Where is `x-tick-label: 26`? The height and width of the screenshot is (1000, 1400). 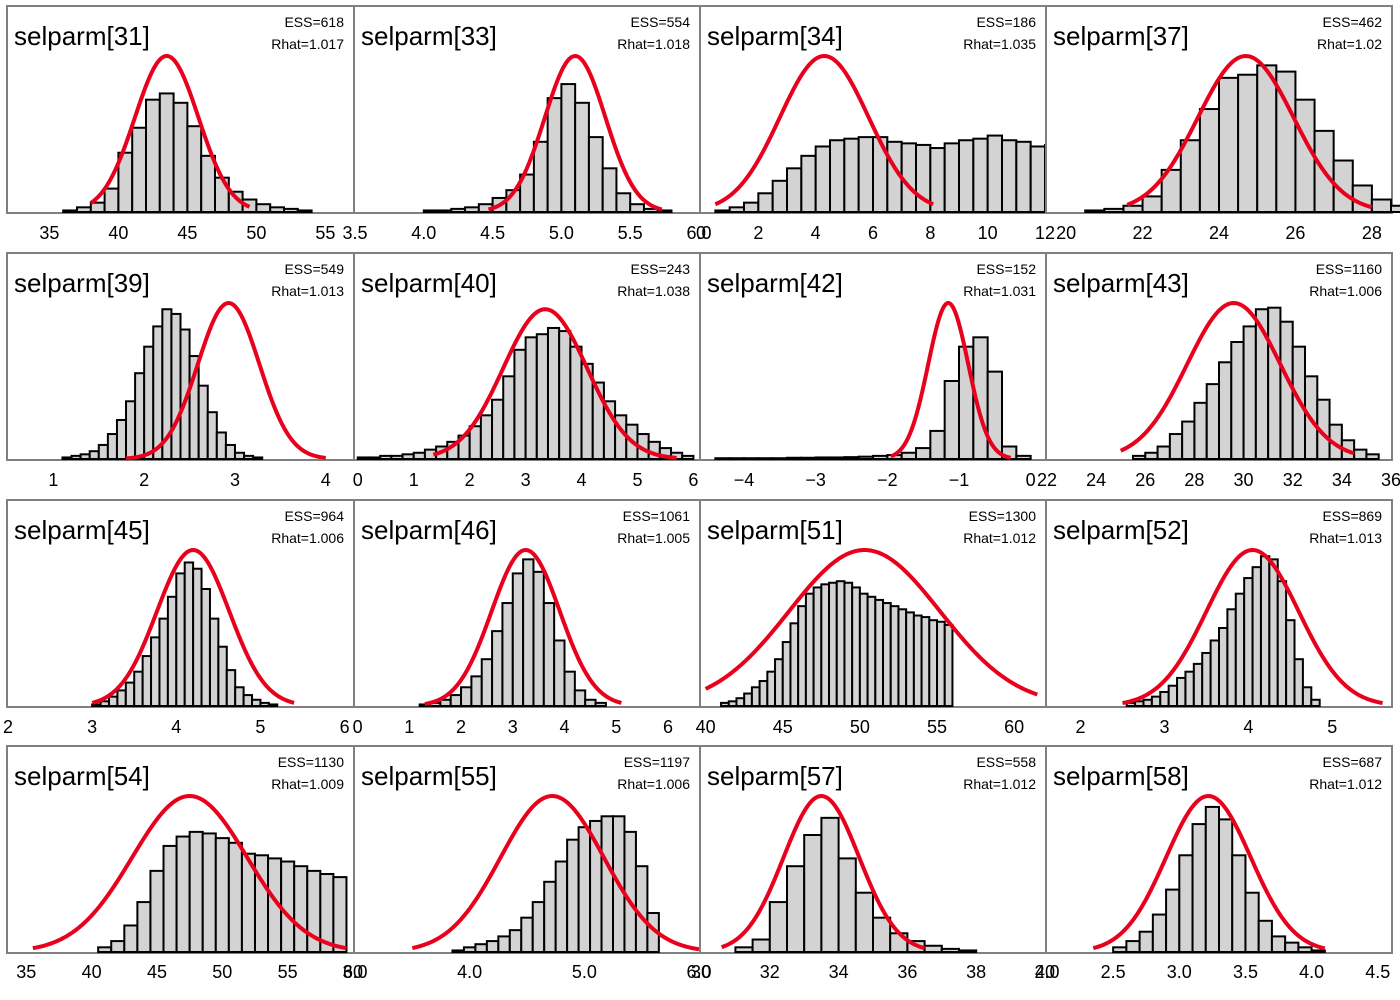
x-tick-label: 26 is located at coordinates (1145, 480).